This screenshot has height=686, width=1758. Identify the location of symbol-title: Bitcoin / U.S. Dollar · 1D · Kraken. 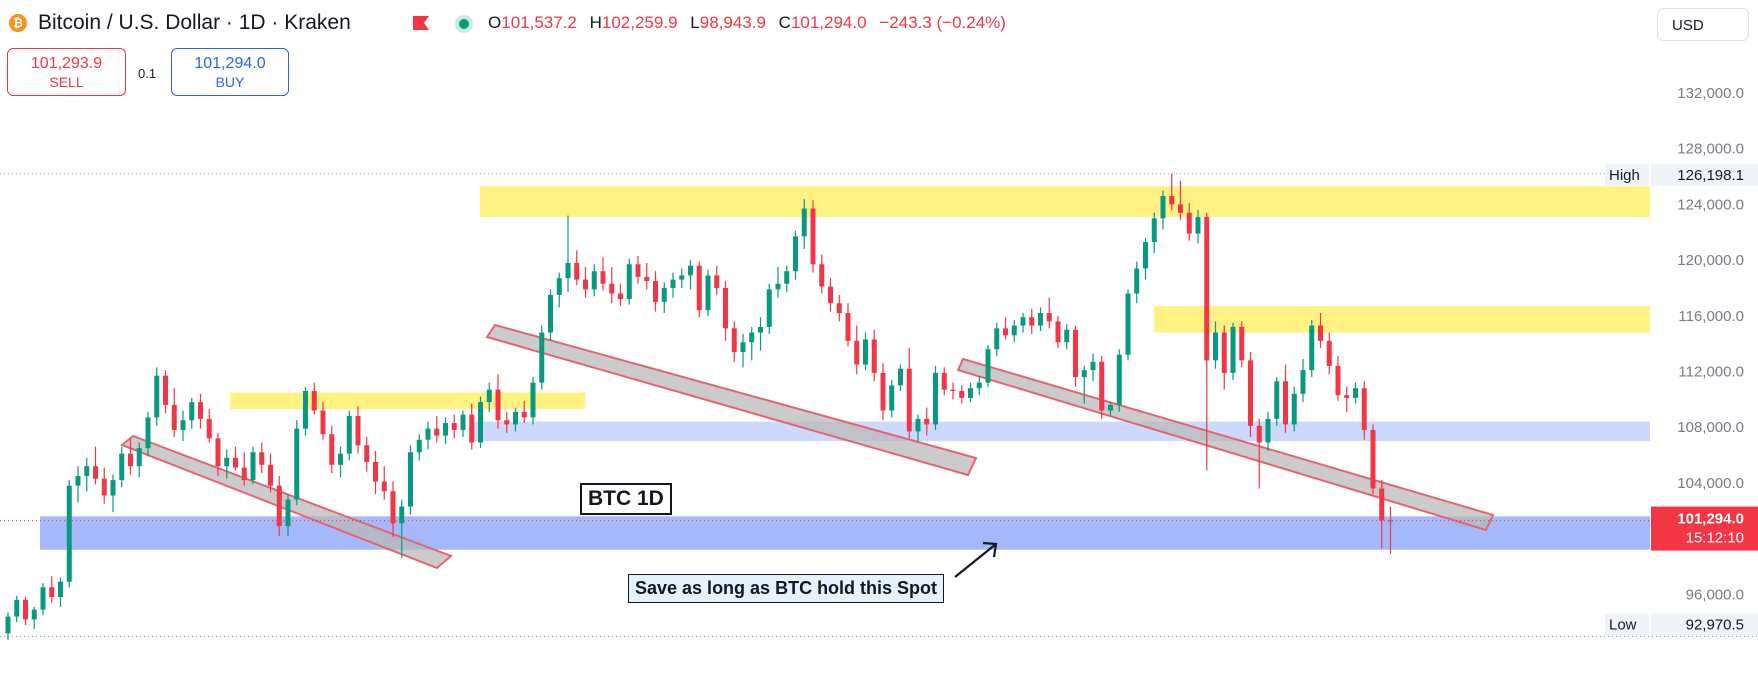
(194, 22).